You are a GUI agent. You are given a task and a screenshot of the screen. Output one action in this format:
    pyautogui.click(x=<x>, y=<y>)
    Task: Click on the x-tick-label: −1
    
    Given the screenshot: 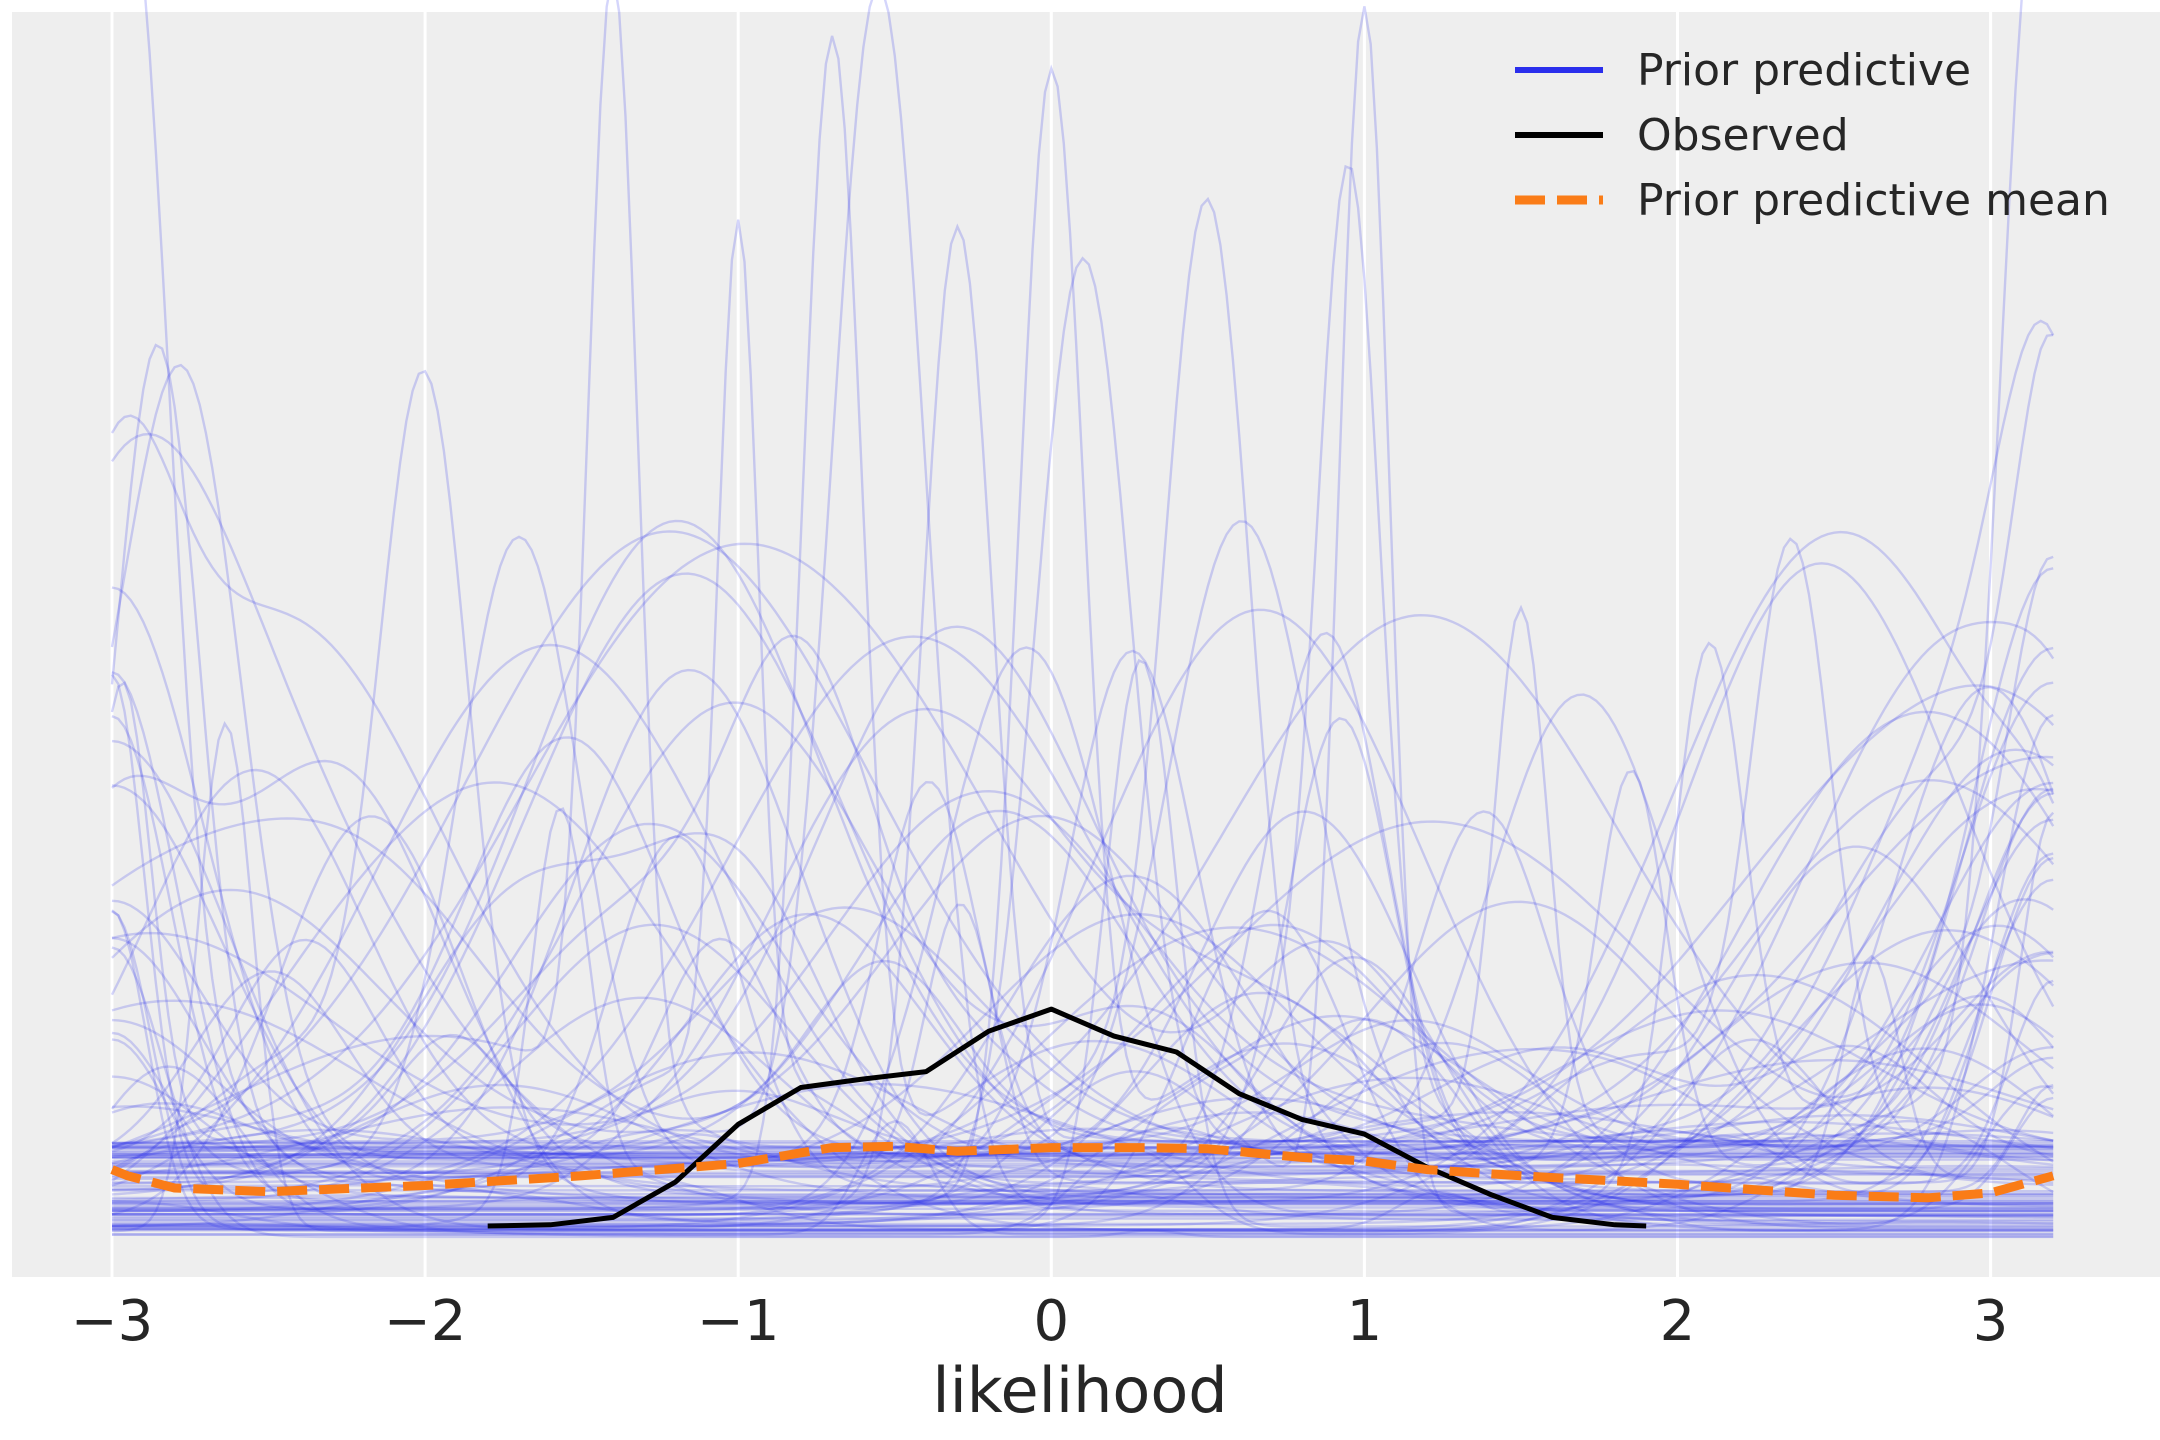 What is the action you would take?
    pyautogui.click(x=738, y=1321)
    